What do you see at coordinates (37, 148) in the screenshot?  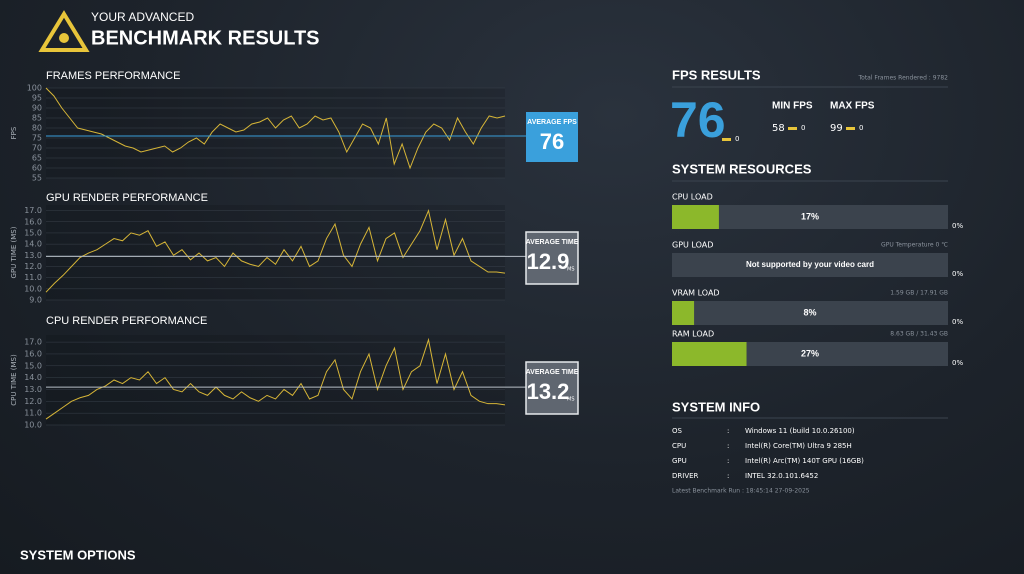 I see `y-tick-label: 70` at bounding box center [37, 148].